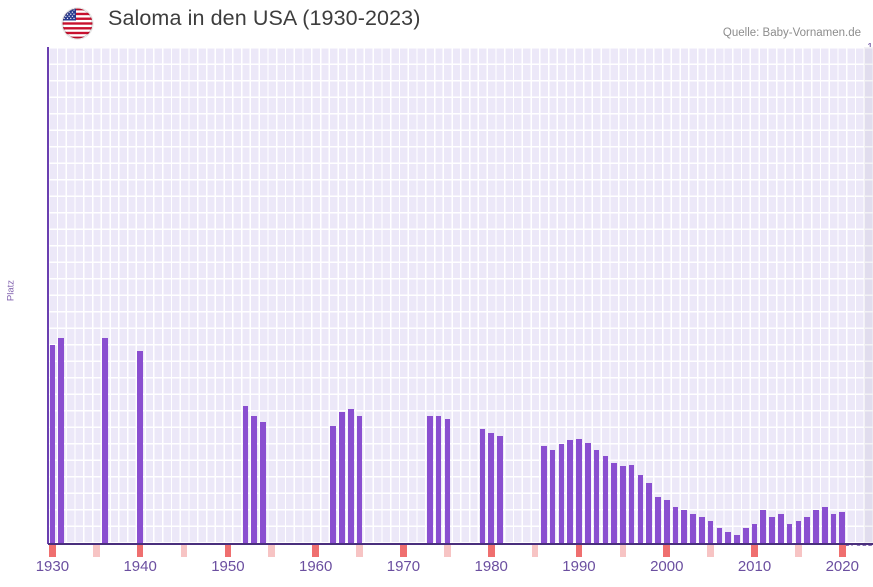 The height and width of the screenshot is (587, 873). I want to click on x-axis-tick-2000: 2000, so click(667, 566).